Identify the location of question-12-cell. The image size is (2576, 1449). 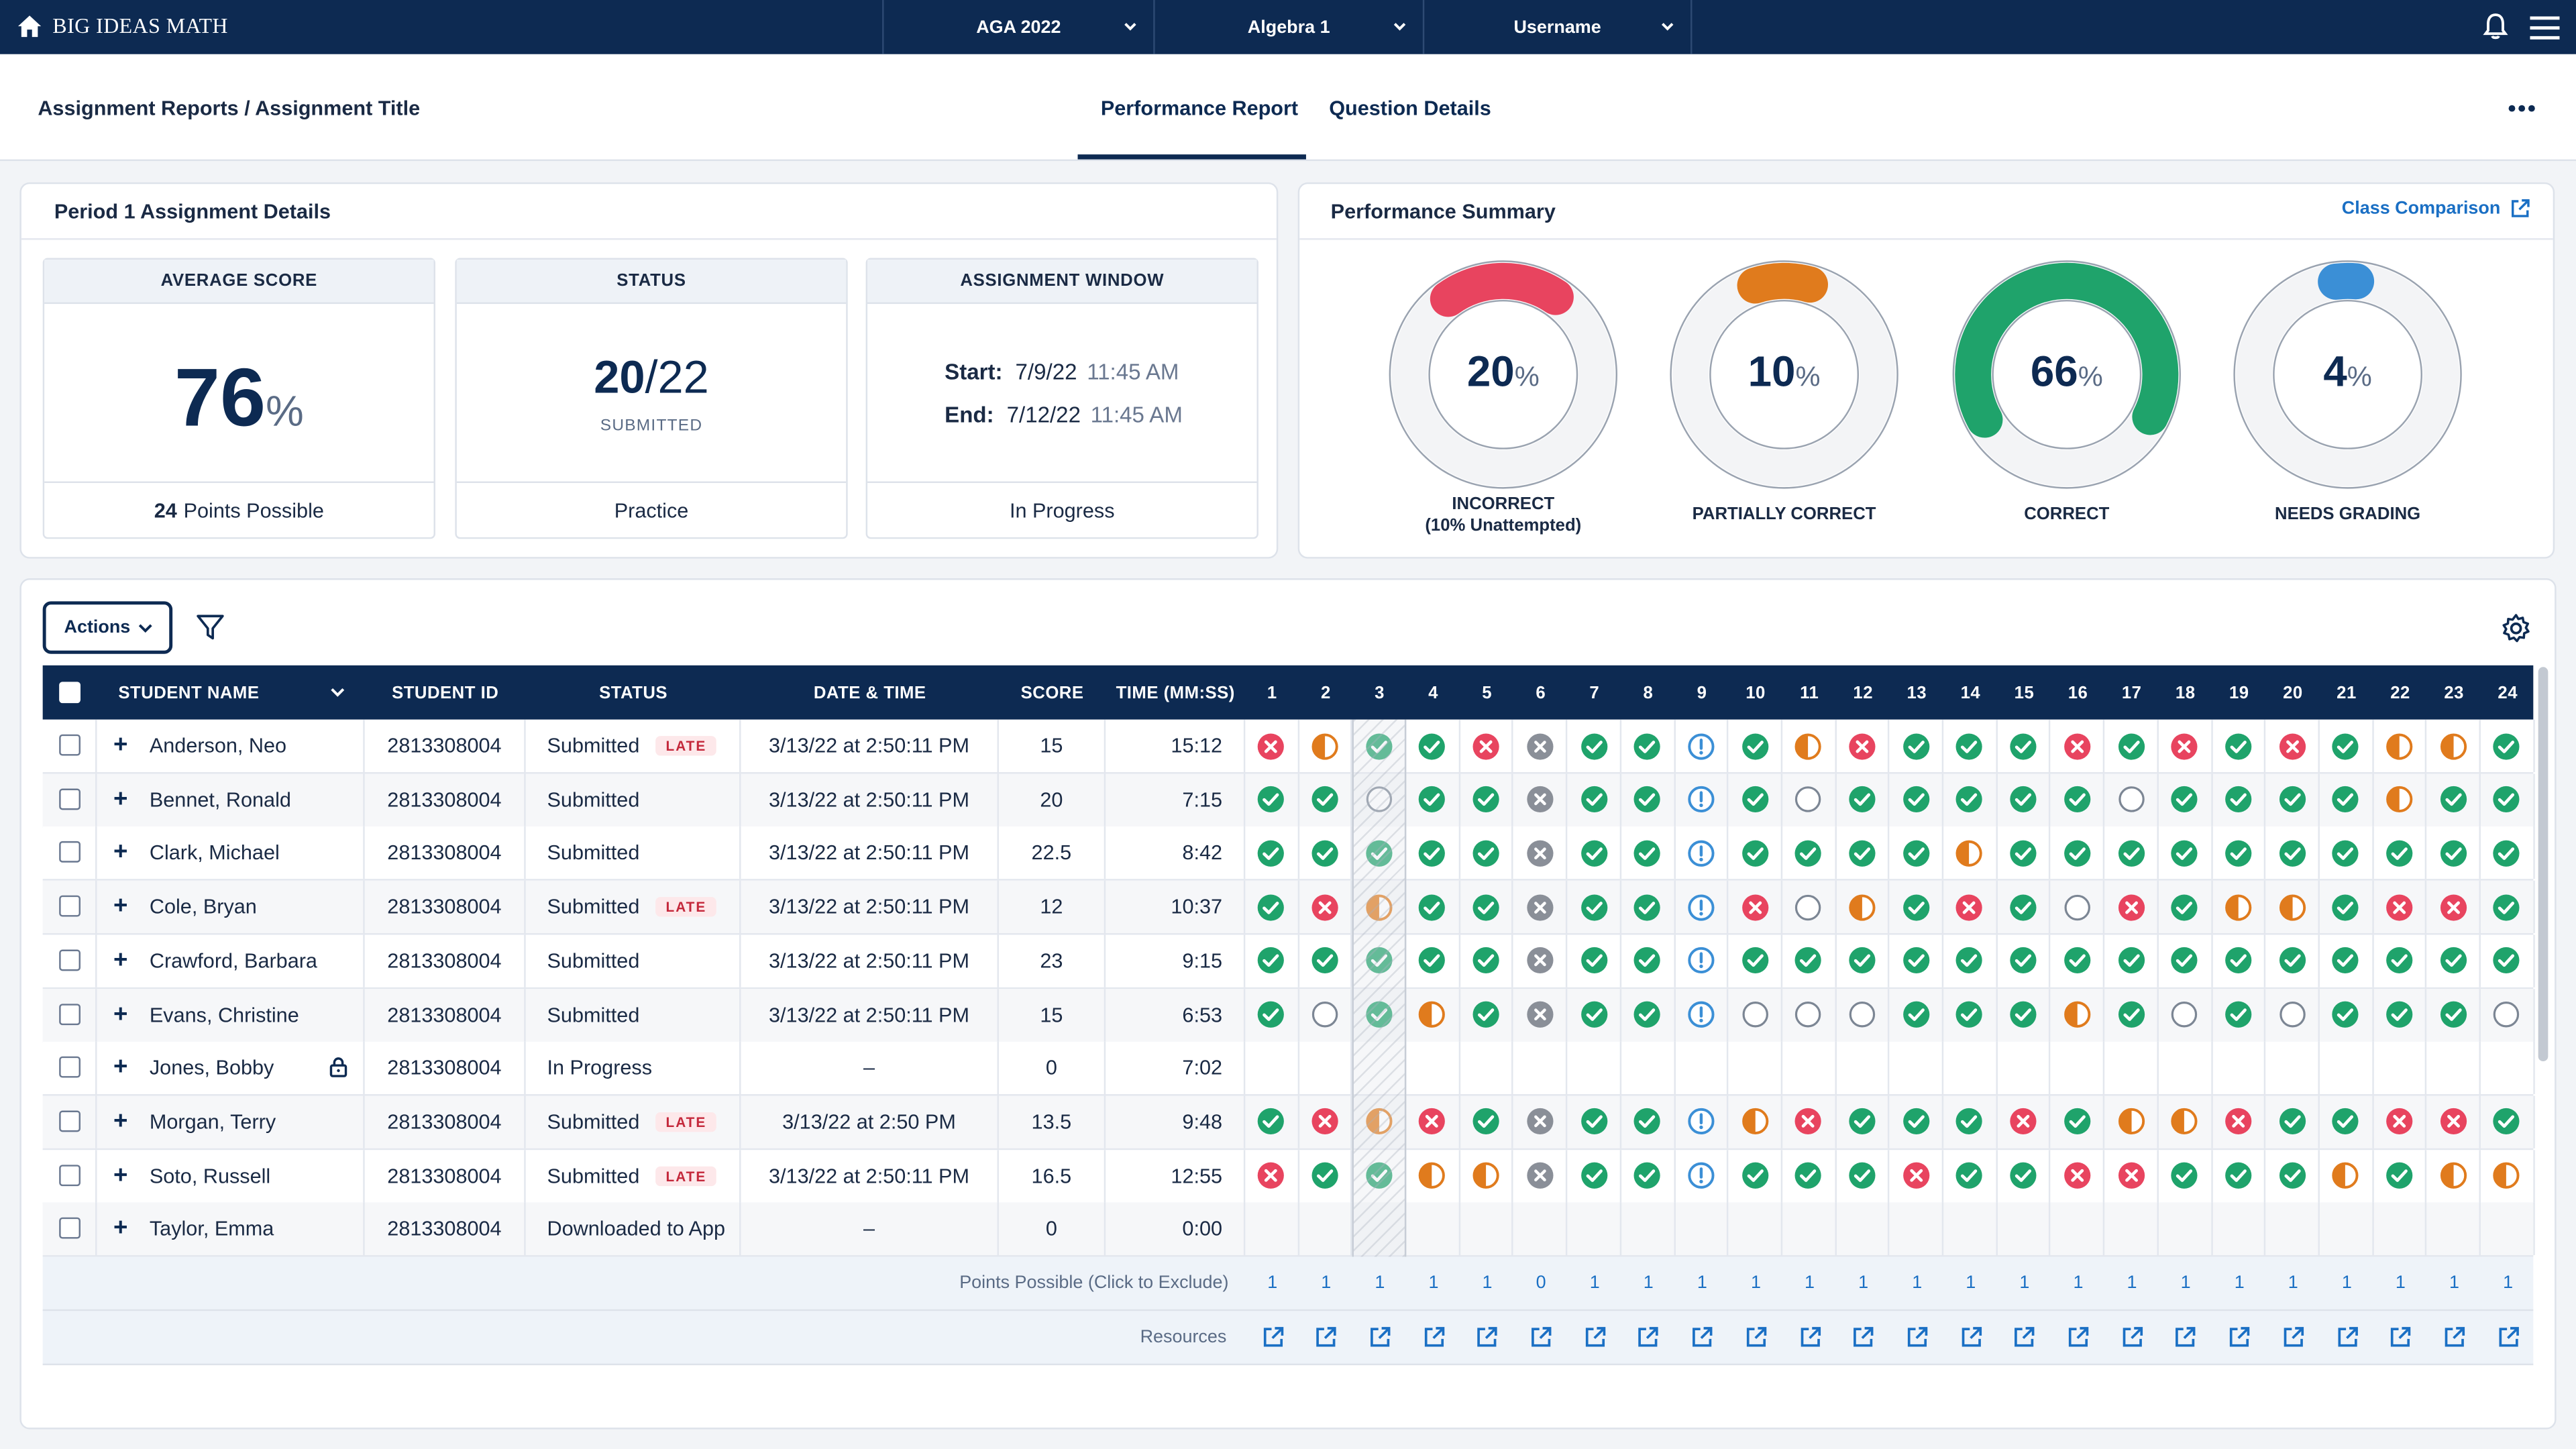
(1863, 907).